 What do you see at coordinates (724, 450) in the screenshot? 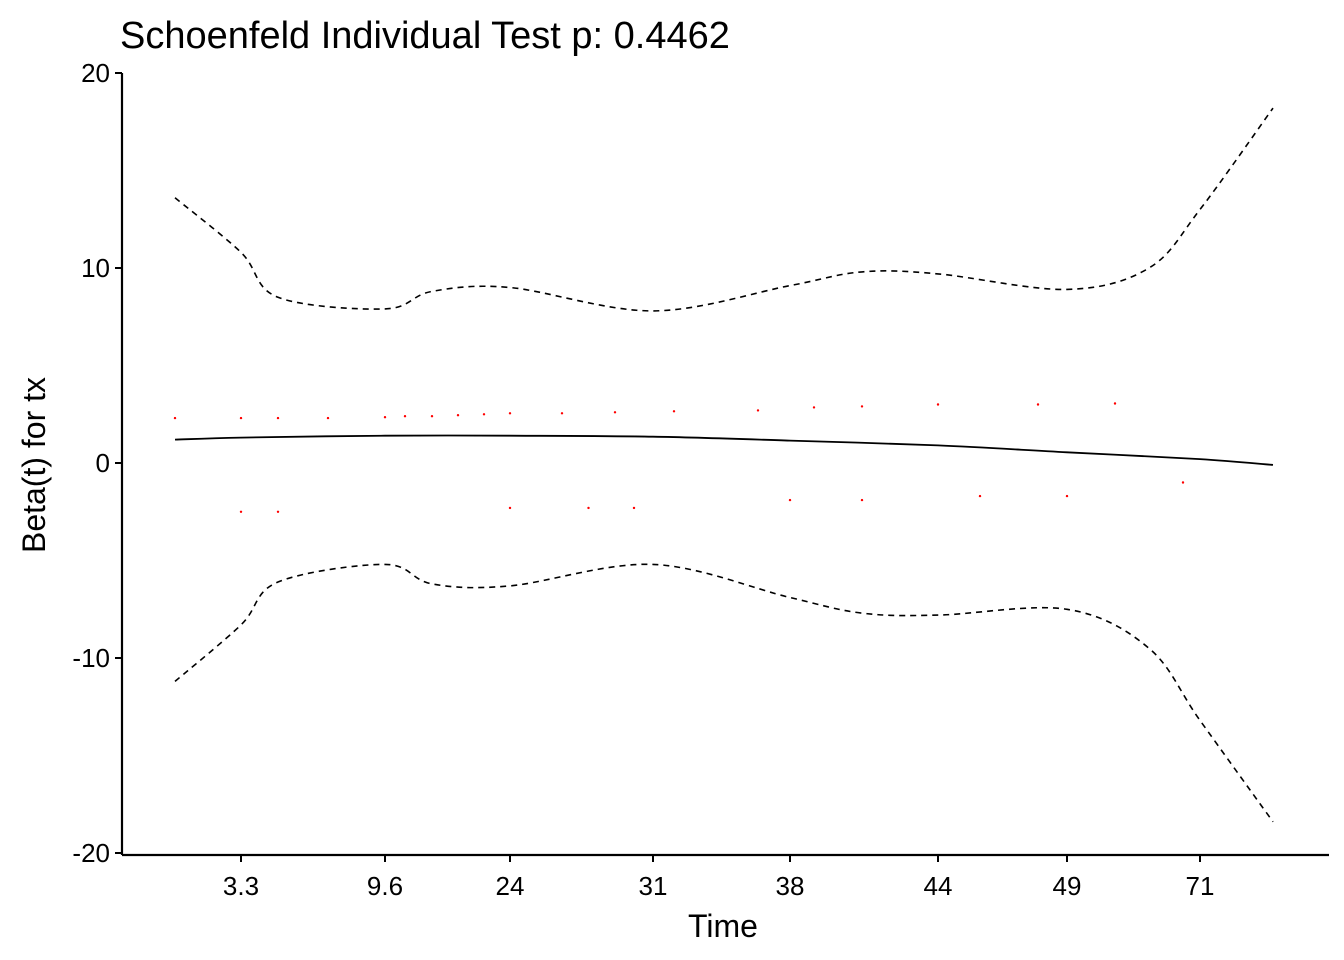
I see `beta-estimate-line` at bounding box center [724, 450].